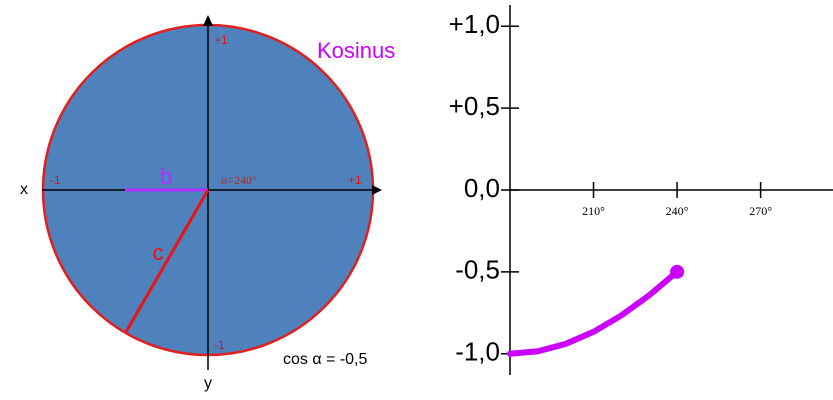 This screenshot has width=833, height=400. I want to click on c-label: c, so click(158, 252).